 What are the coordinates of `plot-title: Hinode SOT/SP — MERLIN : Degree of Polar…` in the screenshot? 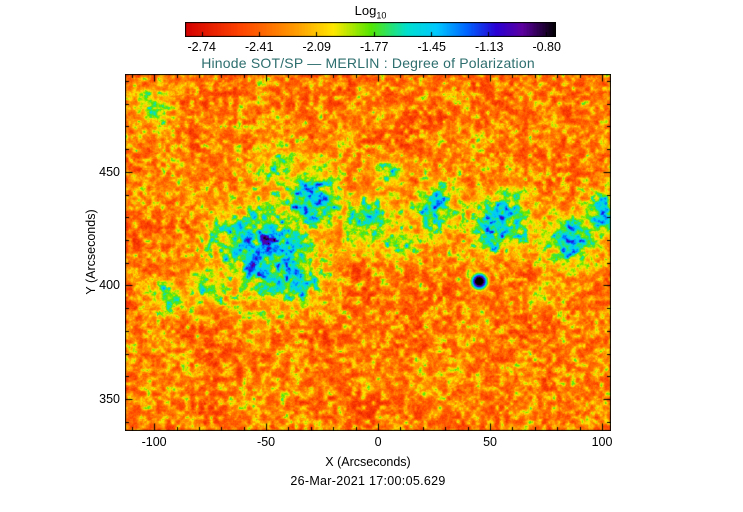 It's located at (368, 63).